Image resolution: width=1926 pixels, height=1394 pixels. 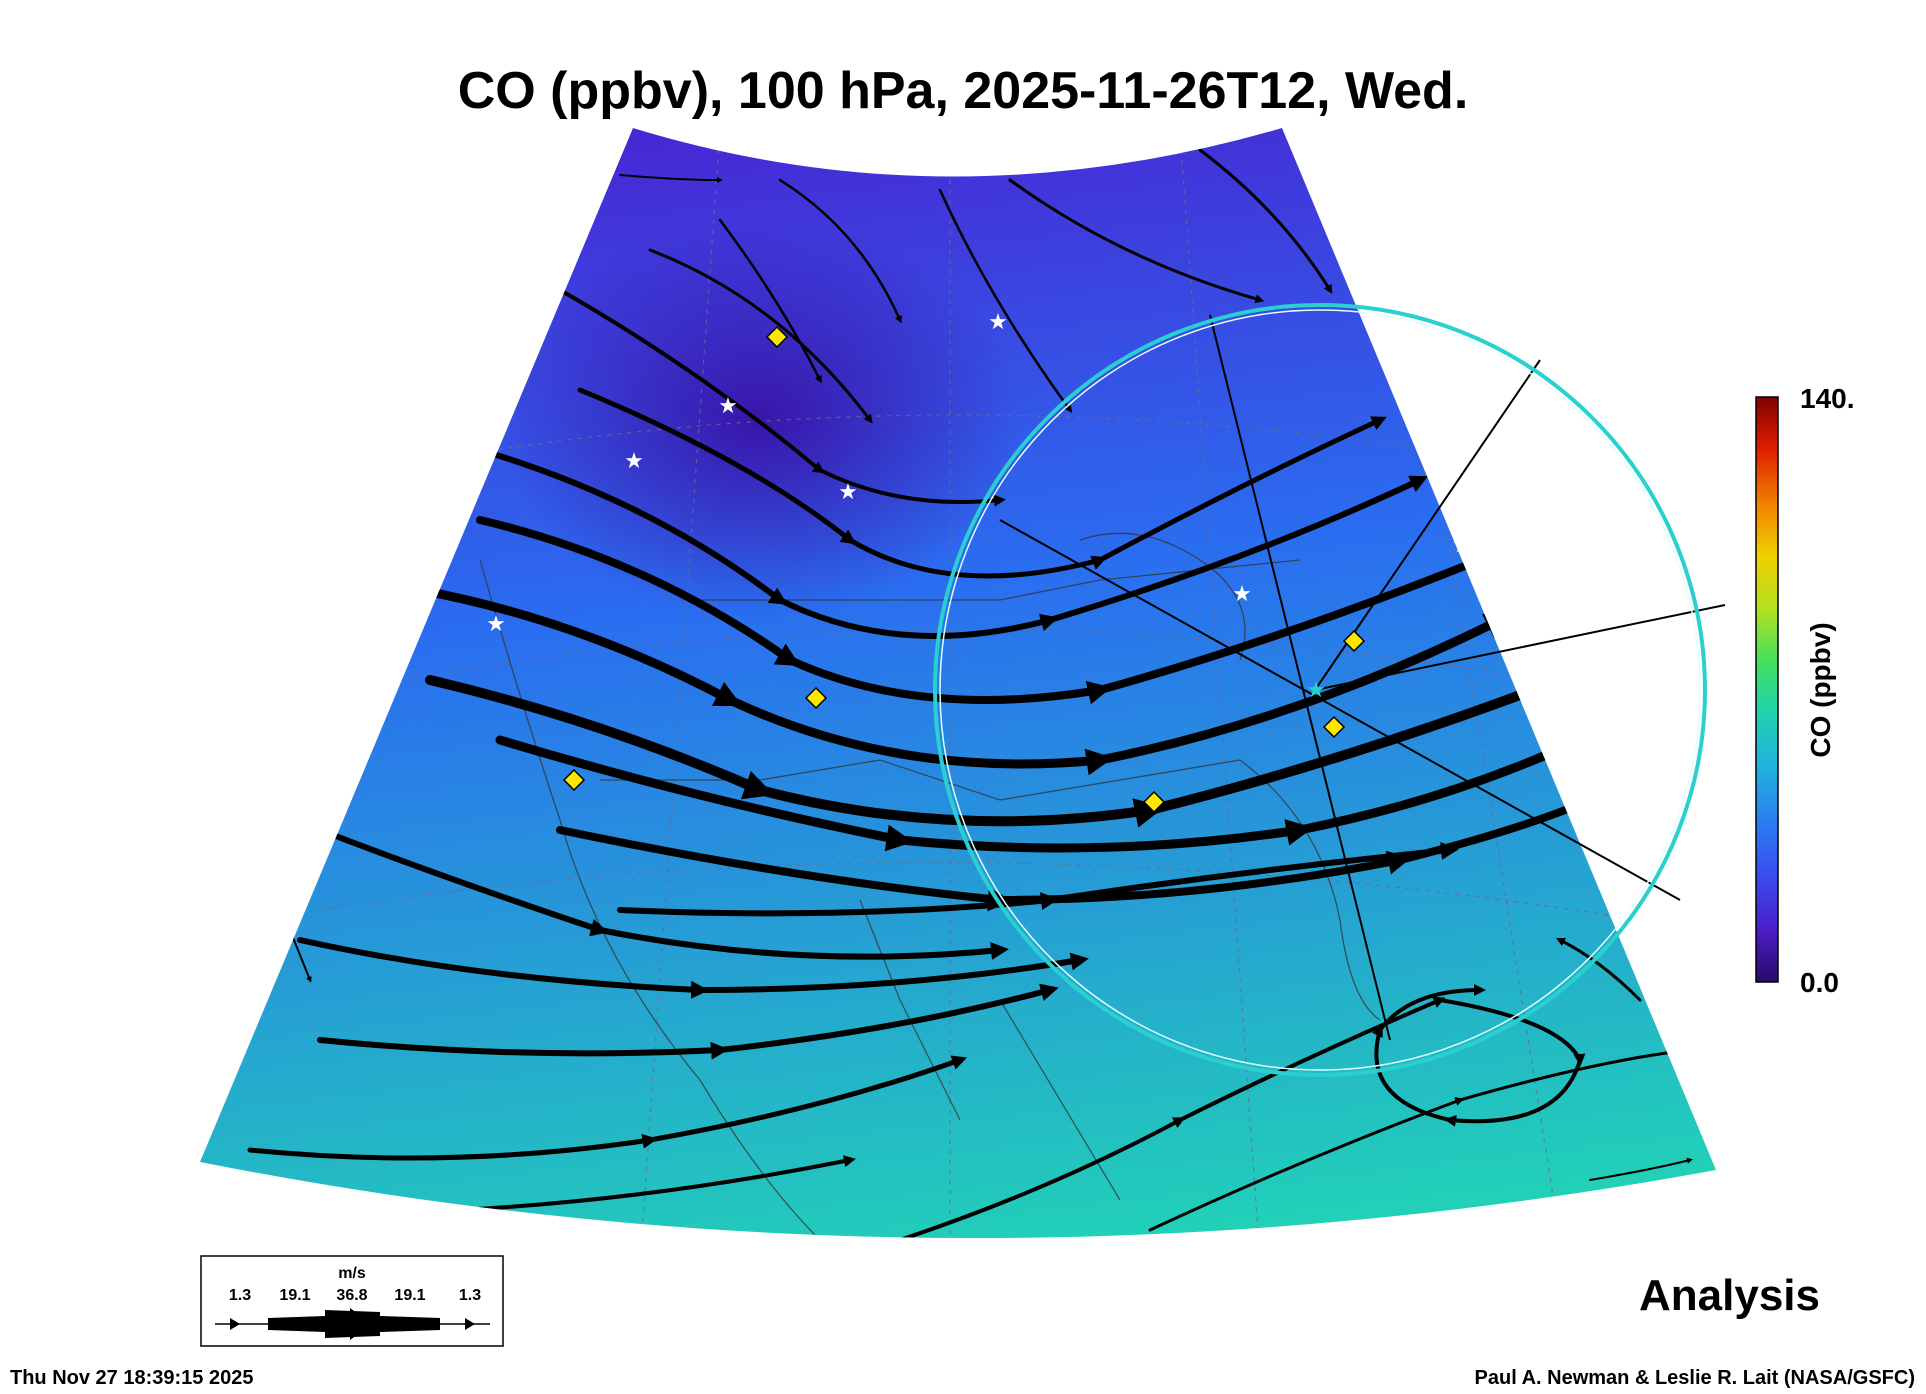 What do you see at coordinates (409, 1295) in the screenshot?
I see `wind-legend-speed-4: 19.1` at bounding box center [409, 1295].